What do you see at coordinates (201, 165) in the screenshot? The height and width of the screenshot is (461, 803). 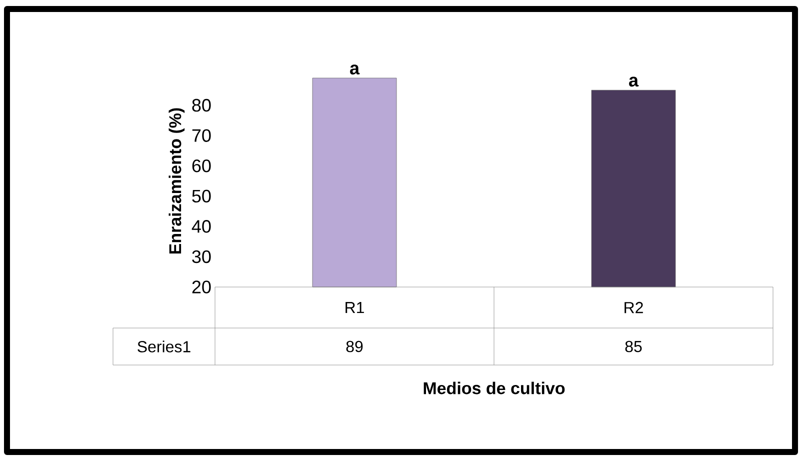 I see `y-tick-label: 60` at bounding box center [201, 165].